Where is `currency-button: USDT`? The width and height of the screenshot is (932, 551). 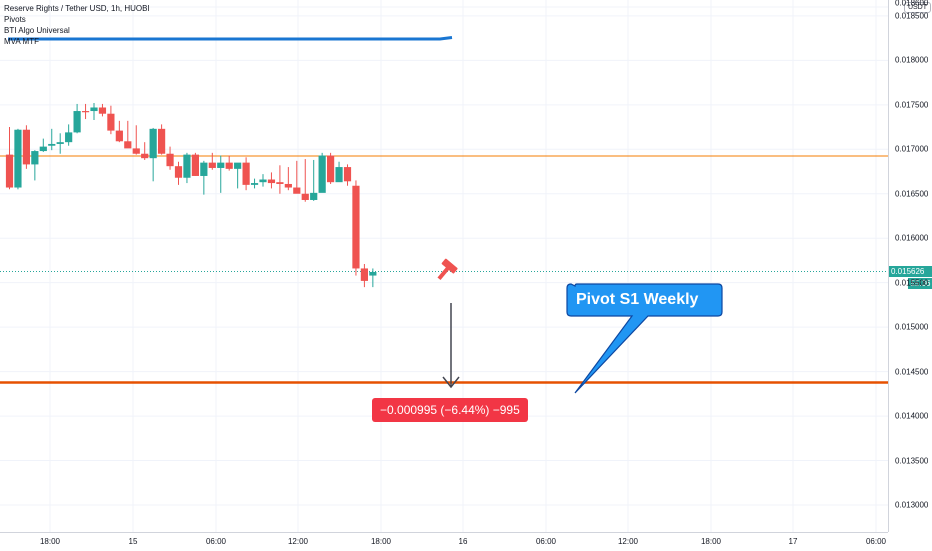
currency-button: USDT is located at coordinates (917, 7).